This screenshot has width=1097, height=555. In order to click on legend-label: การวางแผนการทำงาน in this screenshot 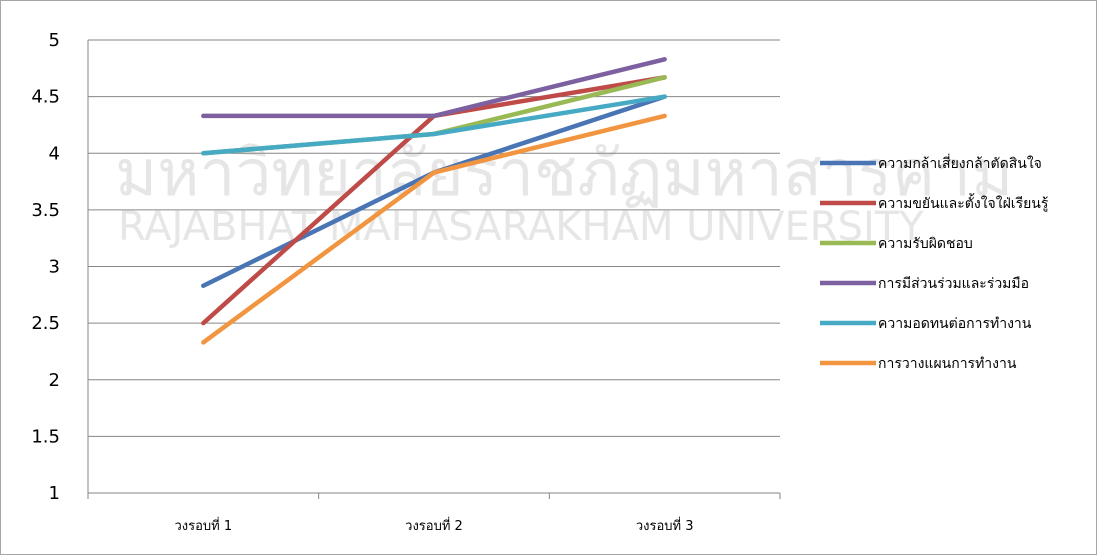, I will do `click(947, 364)`.